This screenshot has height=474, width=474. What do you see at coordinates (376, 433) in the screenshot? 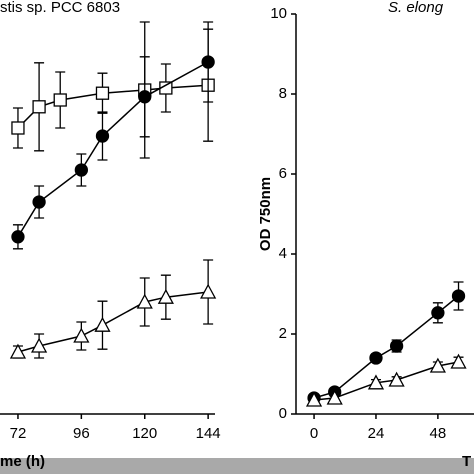
I see `x-tick-label: 24` at bounding box center [376, 433].